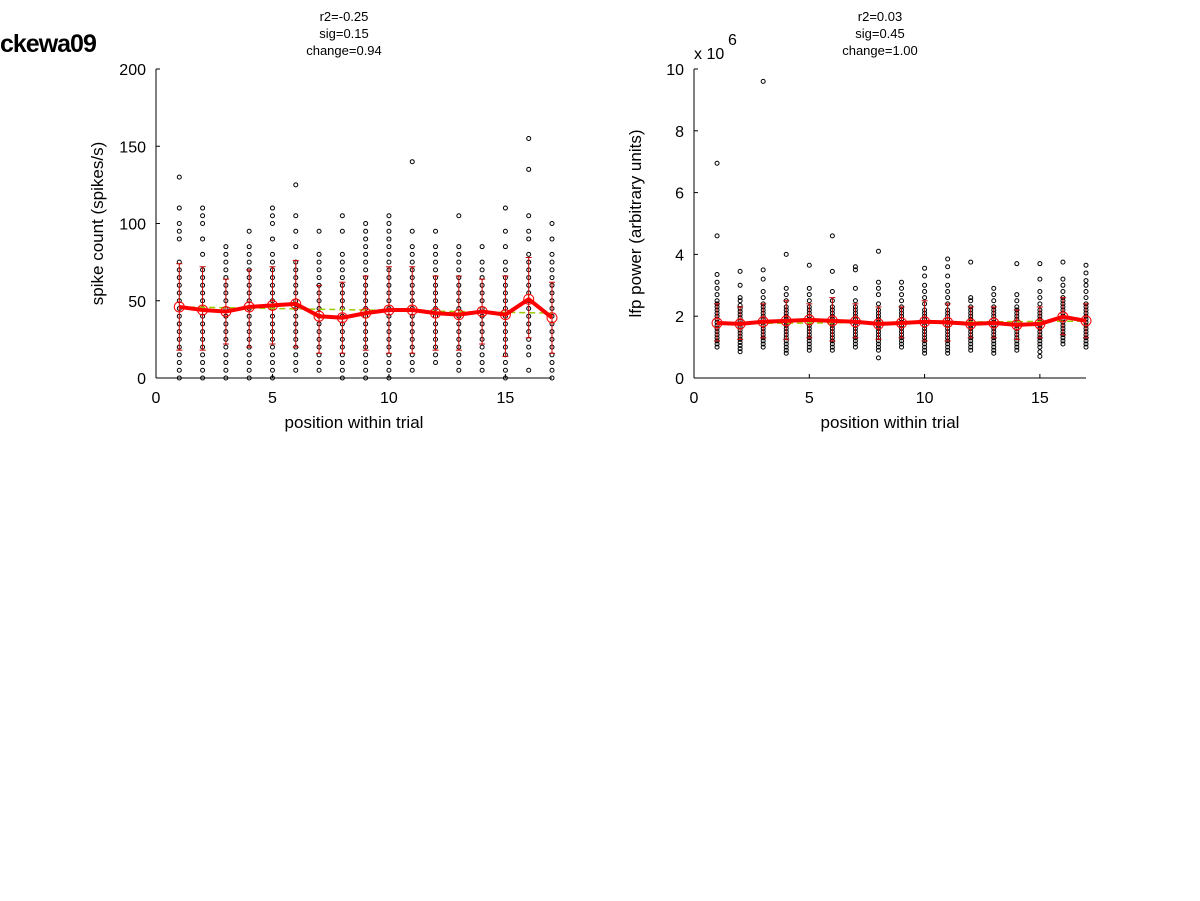  Describe the element at coordinates (48, 44) in the screenshot. I see `figure-label: ckewa09` at that location.